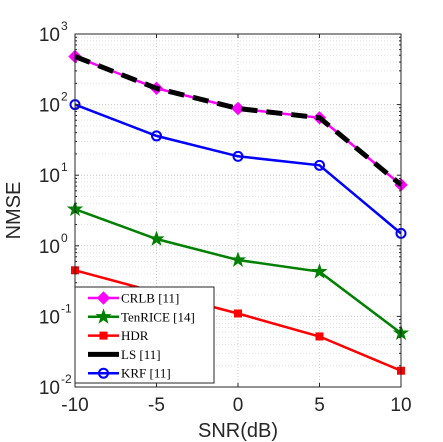 This screenshot has width=443, height=442. I want to click on legend-label-crlb-11: CRLB [11], so click(150, 298).